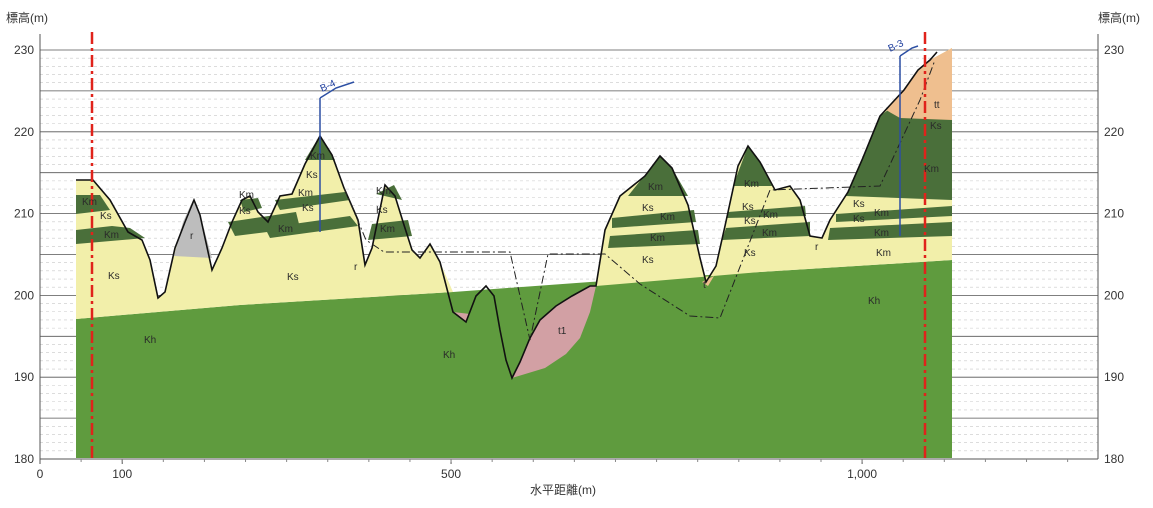  I want to click on layer-km-hill-low, so click(390, 230).